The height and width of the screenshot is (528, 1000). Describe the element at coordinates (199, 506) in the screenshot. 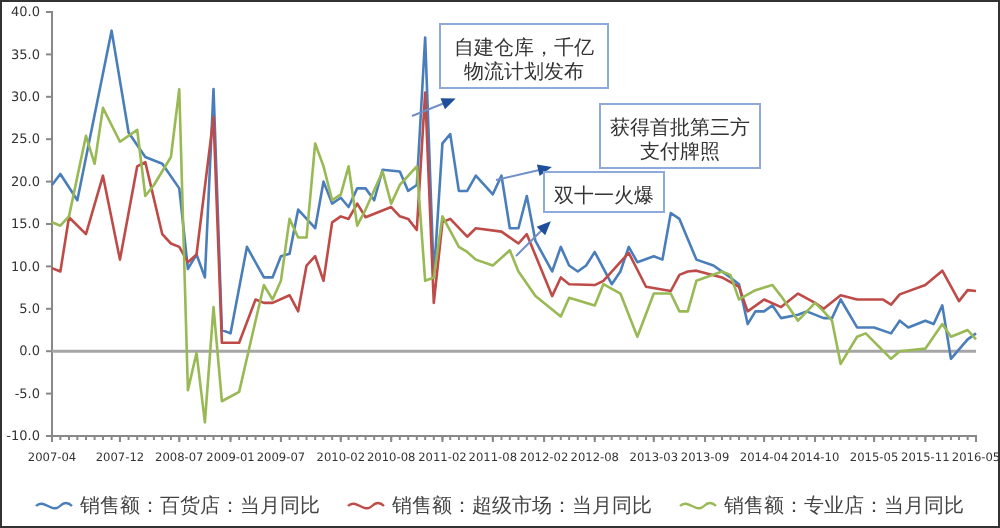

I see `legend-label: 销售额：百货店：当月同比` at that location.